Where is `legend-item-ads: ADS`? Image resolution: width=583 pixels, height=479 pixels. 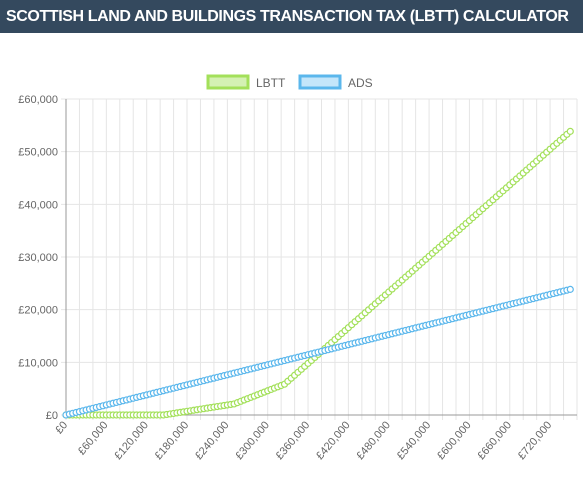
legend-item-ads: ADS is located at coordinates (335, 82).